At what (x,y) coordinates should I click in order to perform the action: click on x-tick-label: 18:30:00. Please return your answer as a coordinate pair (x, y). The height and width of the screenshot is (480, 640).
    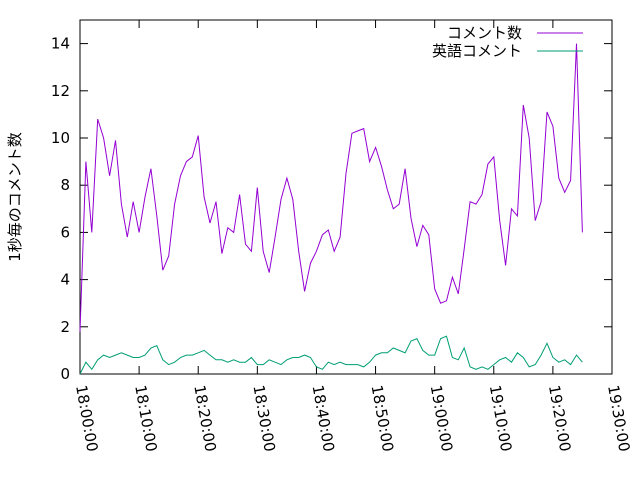
    Looking at the image, I should click on (263, 418).